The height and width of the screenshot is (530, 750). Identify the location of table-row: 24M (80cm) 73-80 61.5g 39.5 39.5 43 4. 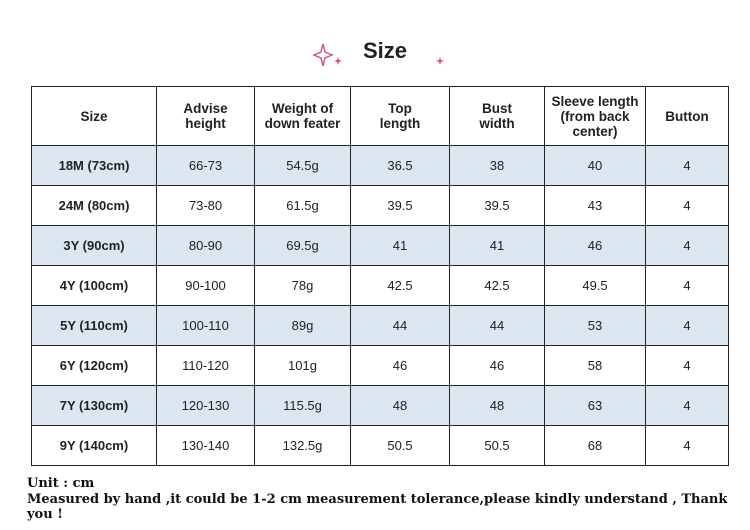
(380, 205).